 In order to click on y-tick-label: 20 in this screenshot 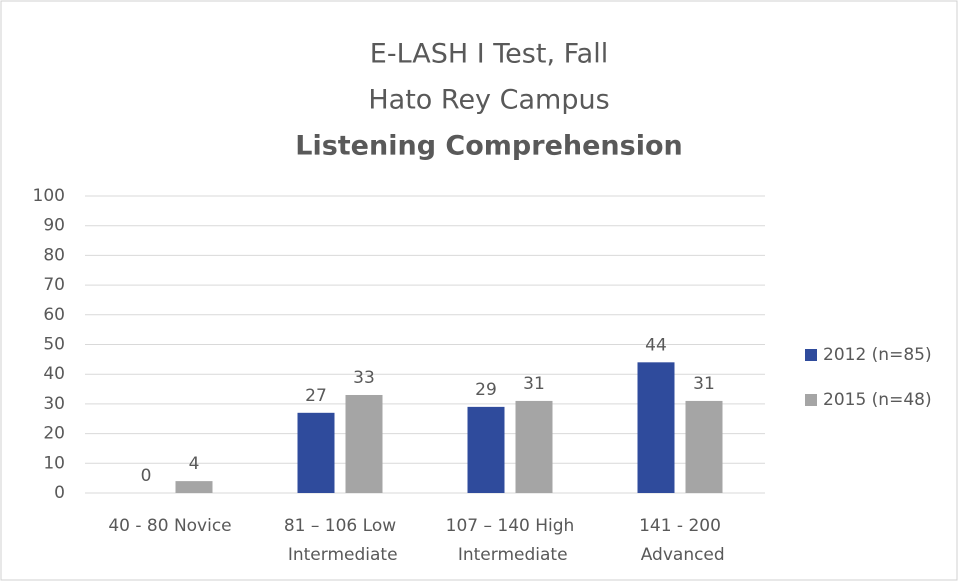, I will do `click(54, 434)`.